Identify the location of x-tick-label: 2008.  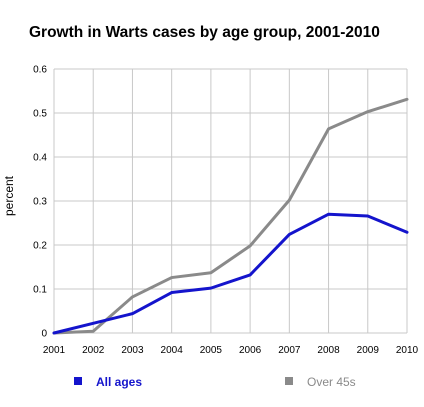
(328, 350).